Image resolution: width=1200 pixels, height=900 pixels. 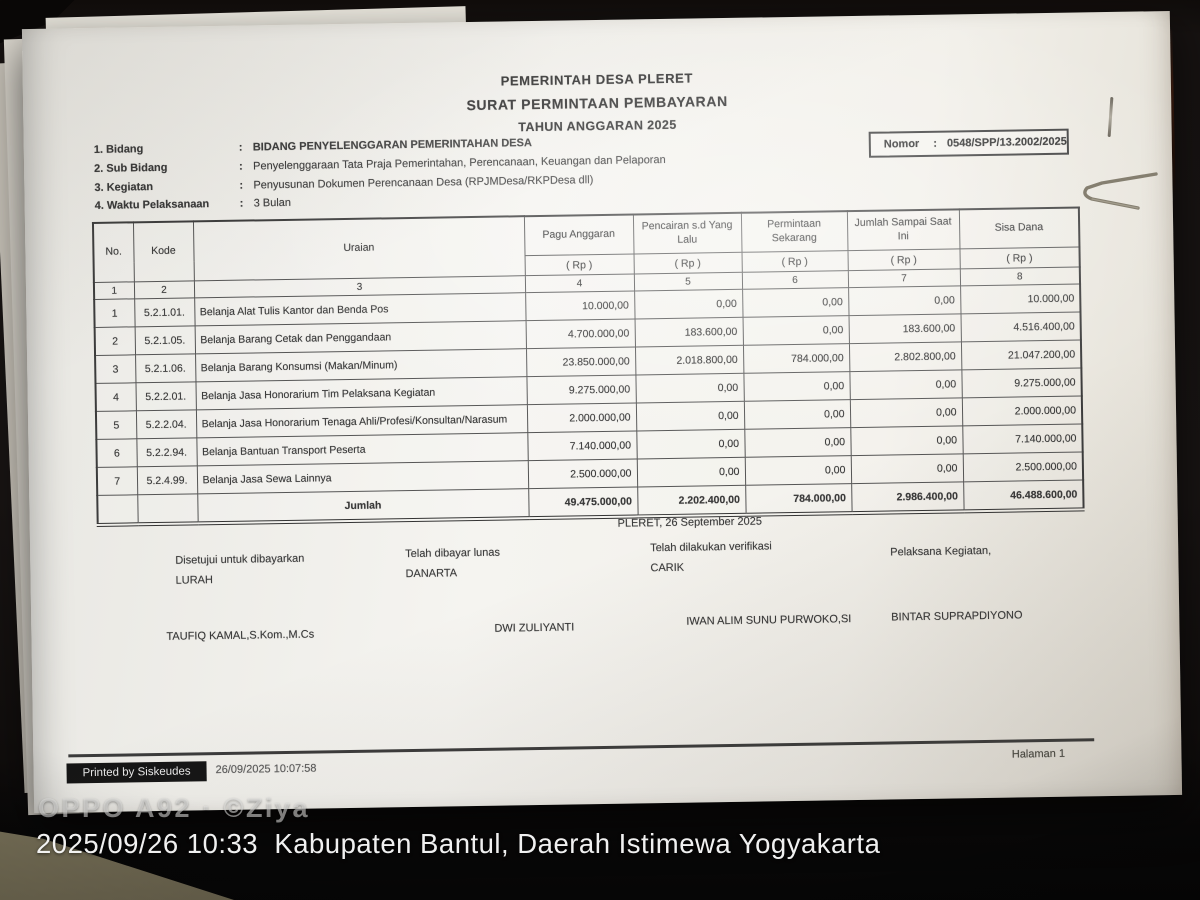 What do you see at coordinates (113, 252) in the screenshot?
I see `col-header-no: No.` at bounding box center [113, 252].